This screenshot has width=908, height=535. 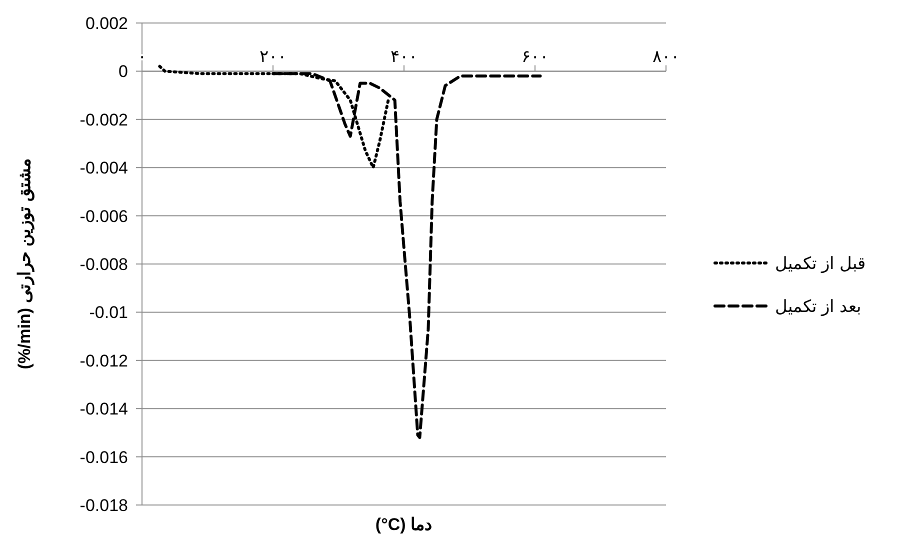 What do you see at coordinates (123, 72) in the screenshot?
I see `y-tick-label: 0` at bounding box center [123, 72].